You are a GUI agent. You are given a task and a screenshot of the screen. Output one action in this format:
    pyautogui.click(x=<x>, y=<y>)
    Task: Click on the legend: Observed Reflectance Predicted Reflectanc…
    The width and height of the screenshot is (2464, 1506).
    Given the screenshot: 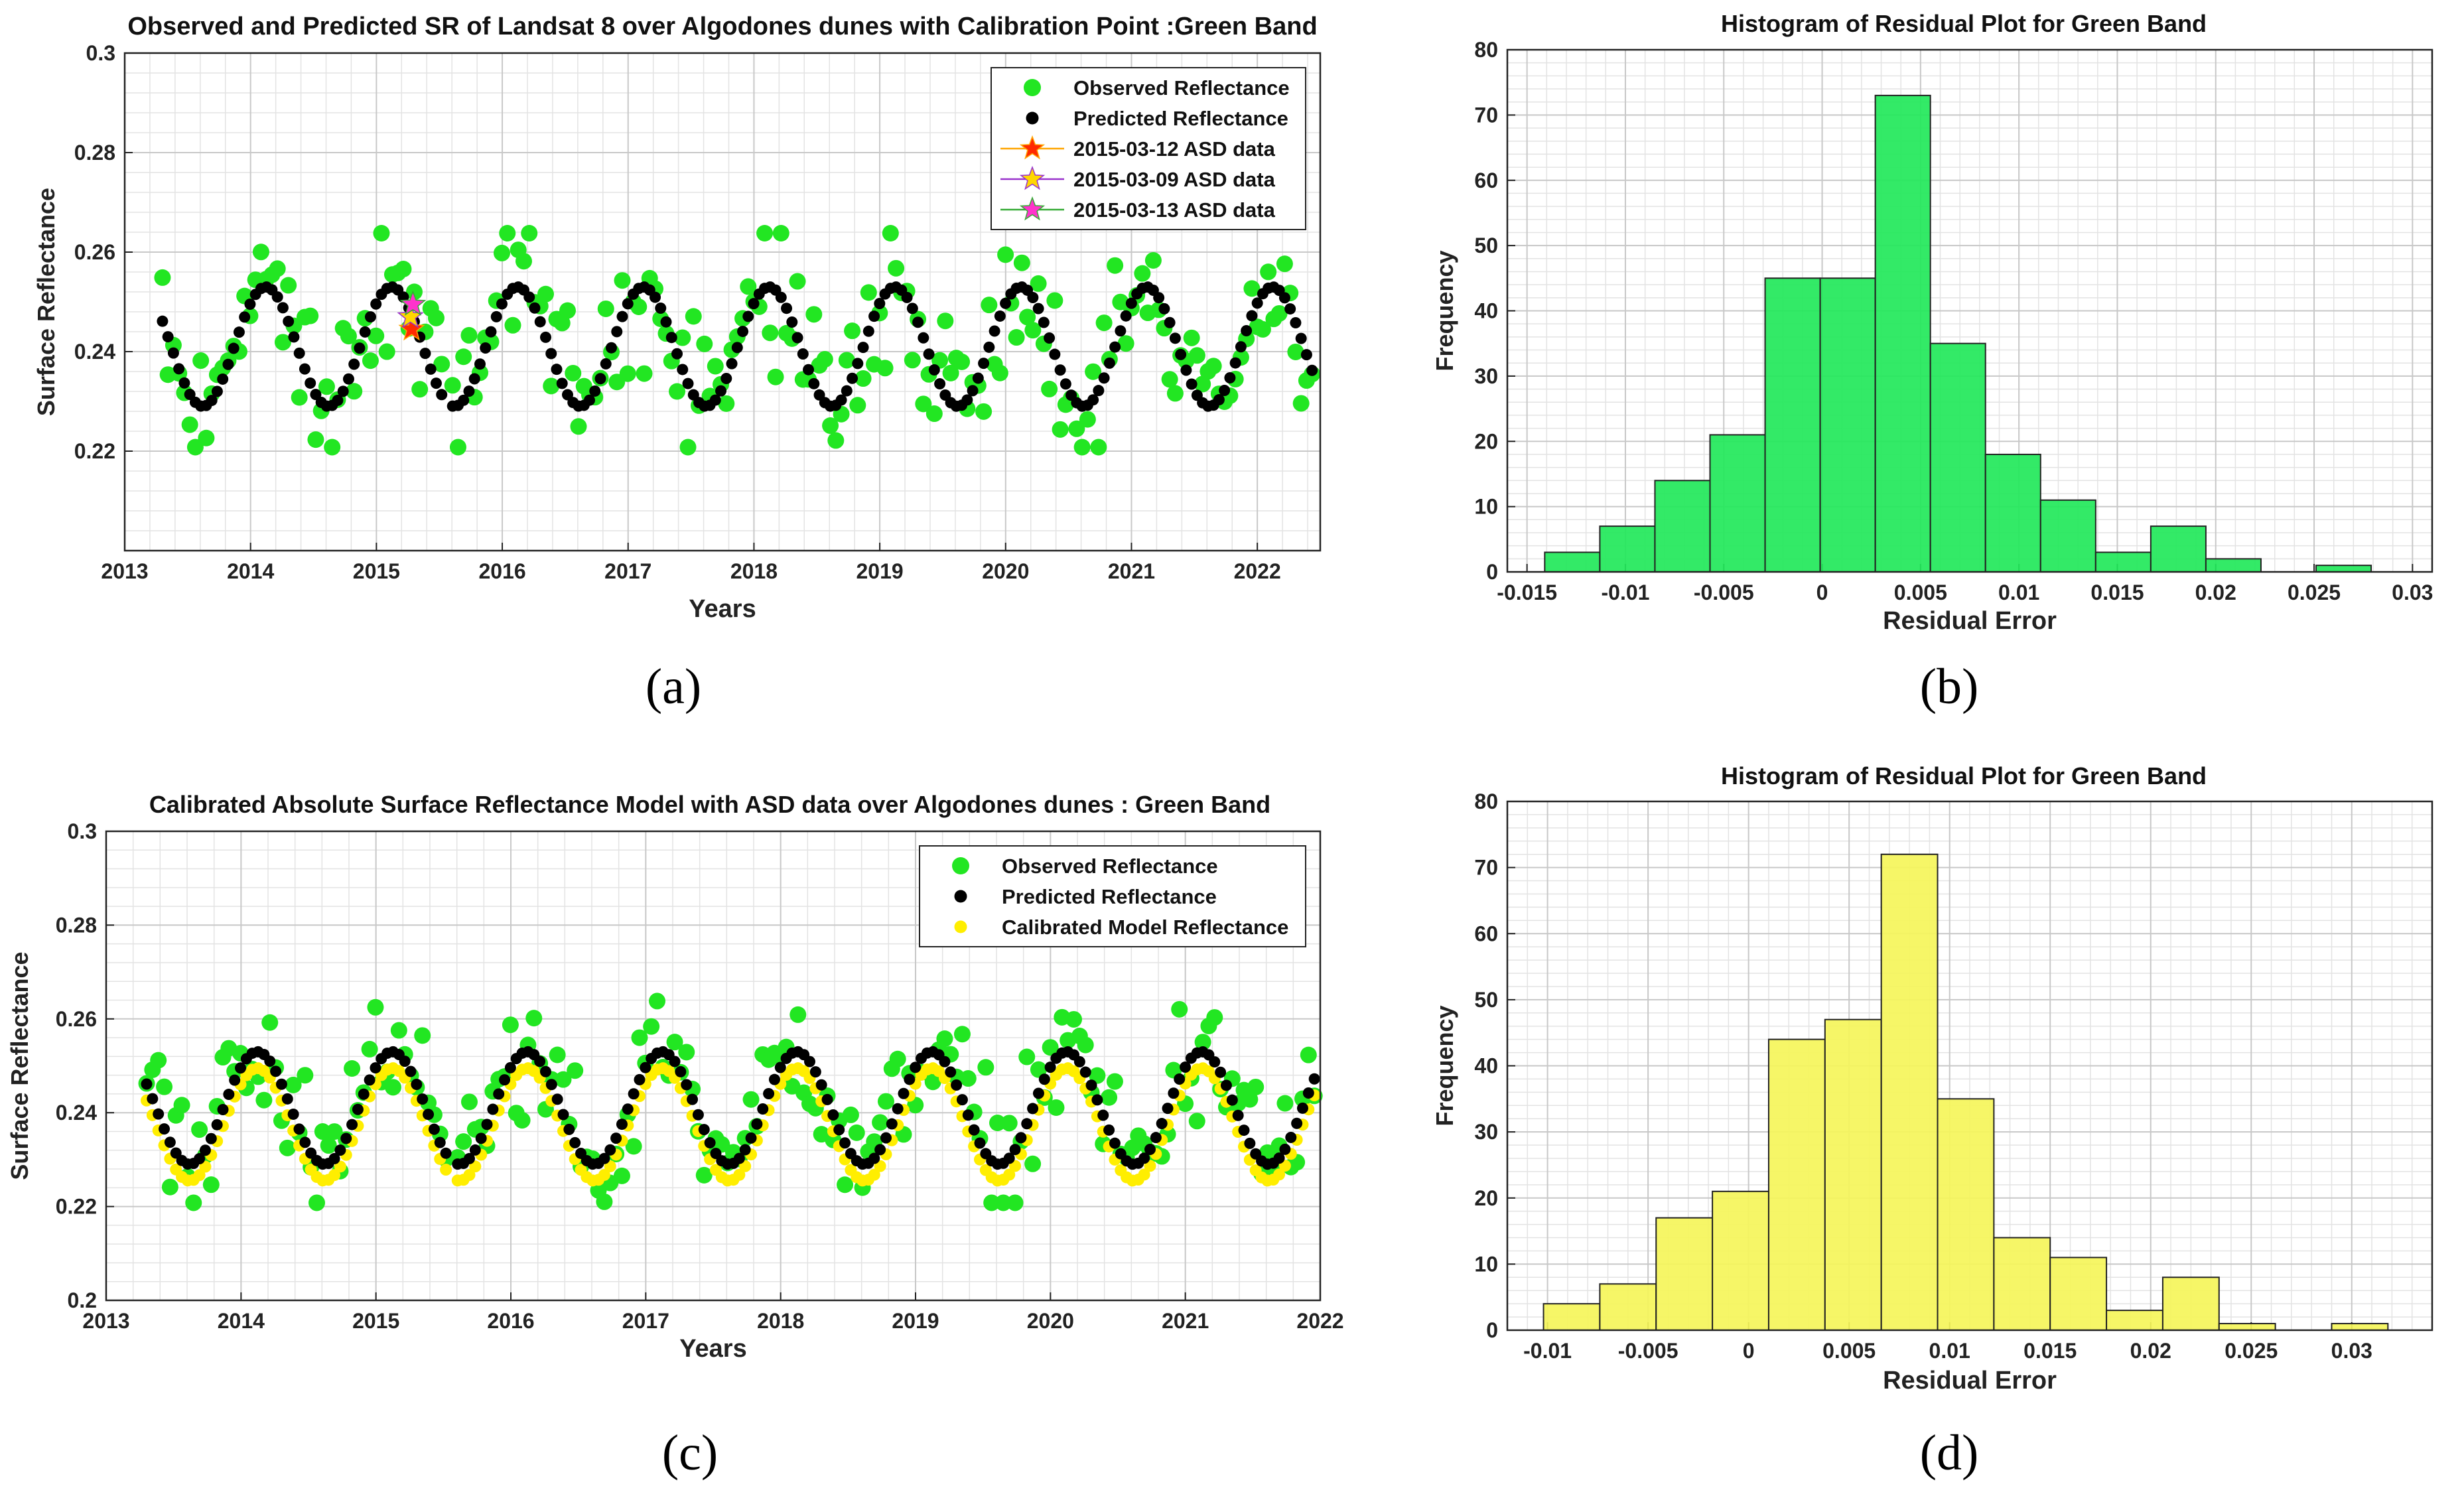 What is the action you would take?
    pyautogui.click(x=1112, y=896)
    